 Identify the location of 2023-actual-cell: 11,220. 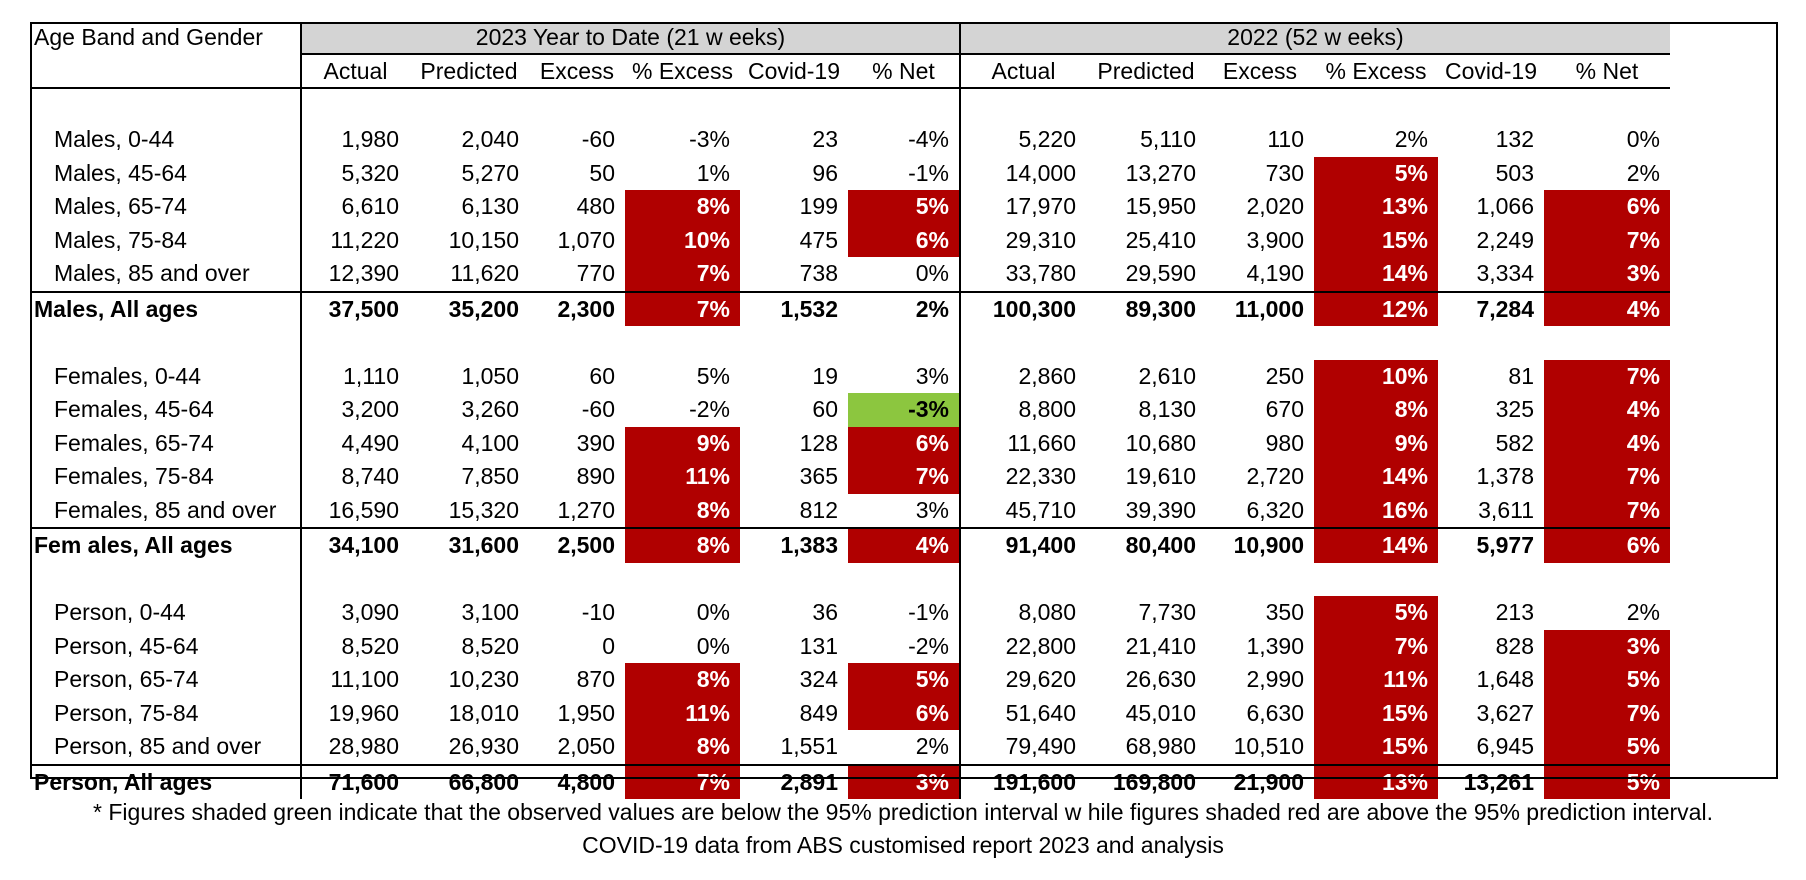
(364, 239).